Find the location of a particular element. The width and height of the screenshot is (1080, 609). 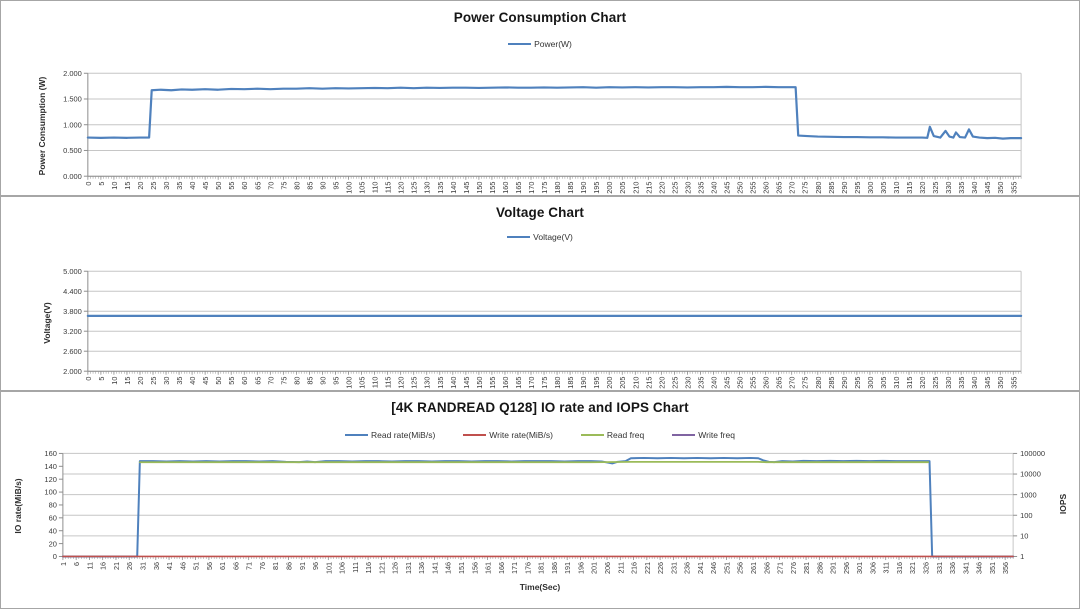

svg-text: 91 is located at coordinates (302, 566).